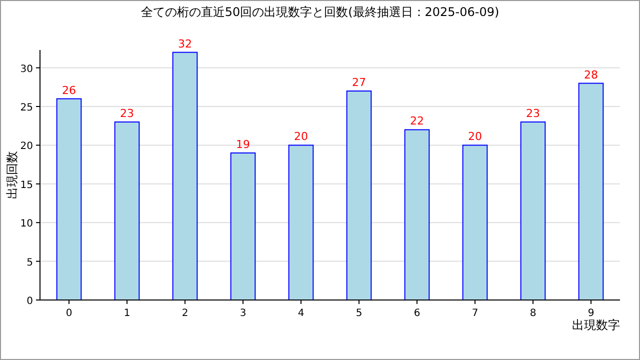 This screenshot has height=360, width=640. I want to click on data-label: 26, so click(69, 90).